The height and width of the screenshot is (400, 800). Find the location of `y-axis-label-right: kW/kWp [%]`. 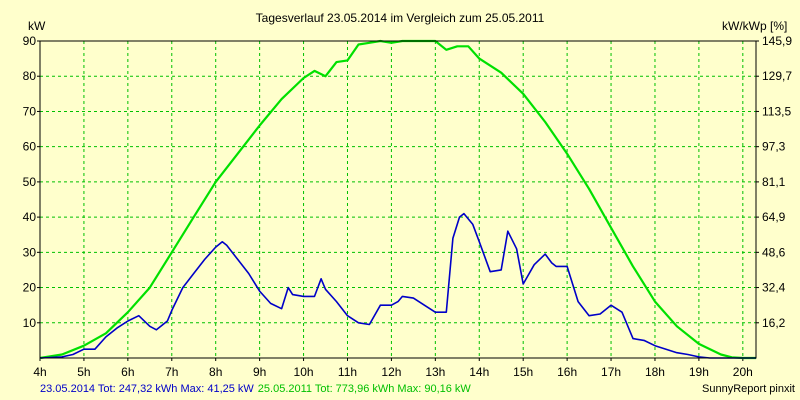

y-axis-label-right: kW/kWp [%] is located at coordinates (754, 26).